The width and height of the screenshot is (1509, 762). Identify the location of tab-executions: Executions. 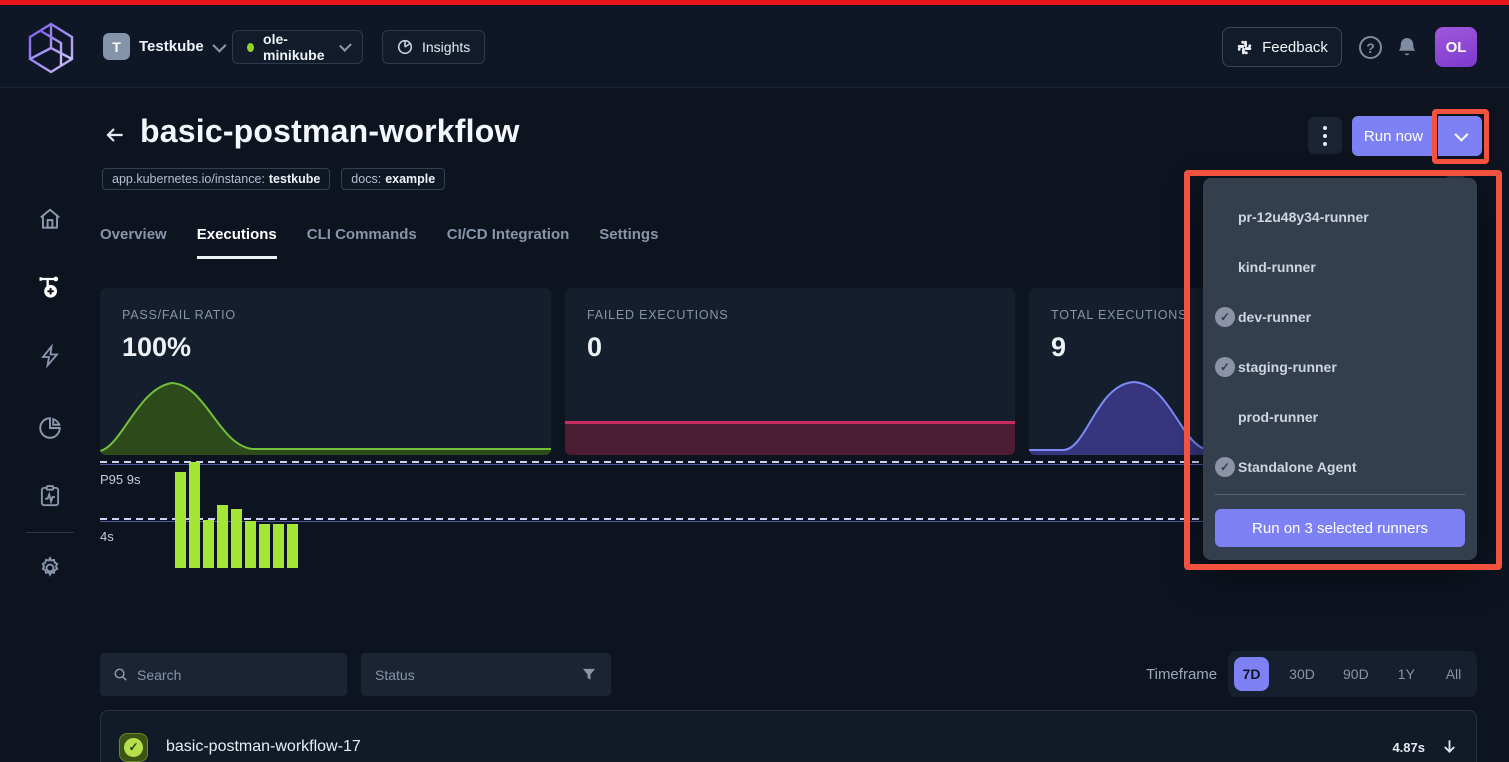
(236, 242).